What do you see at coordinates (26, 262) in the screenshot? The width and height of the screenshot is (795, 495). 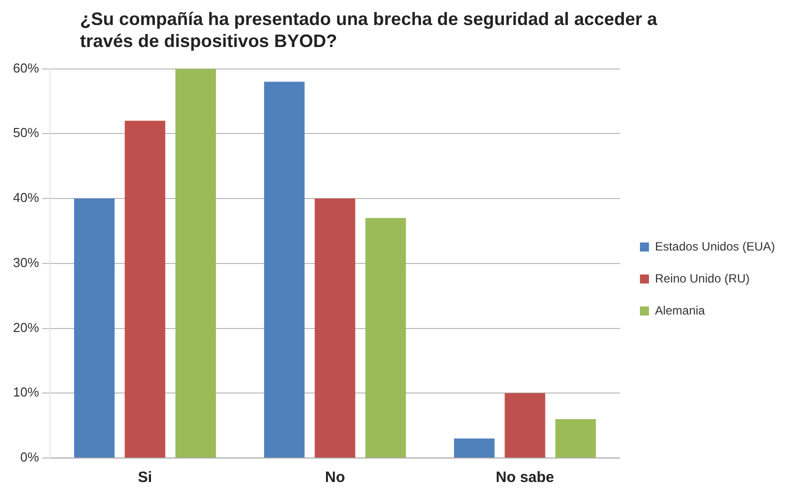 I see `y-tick-label: 30%` at bounding box center [26, 262].